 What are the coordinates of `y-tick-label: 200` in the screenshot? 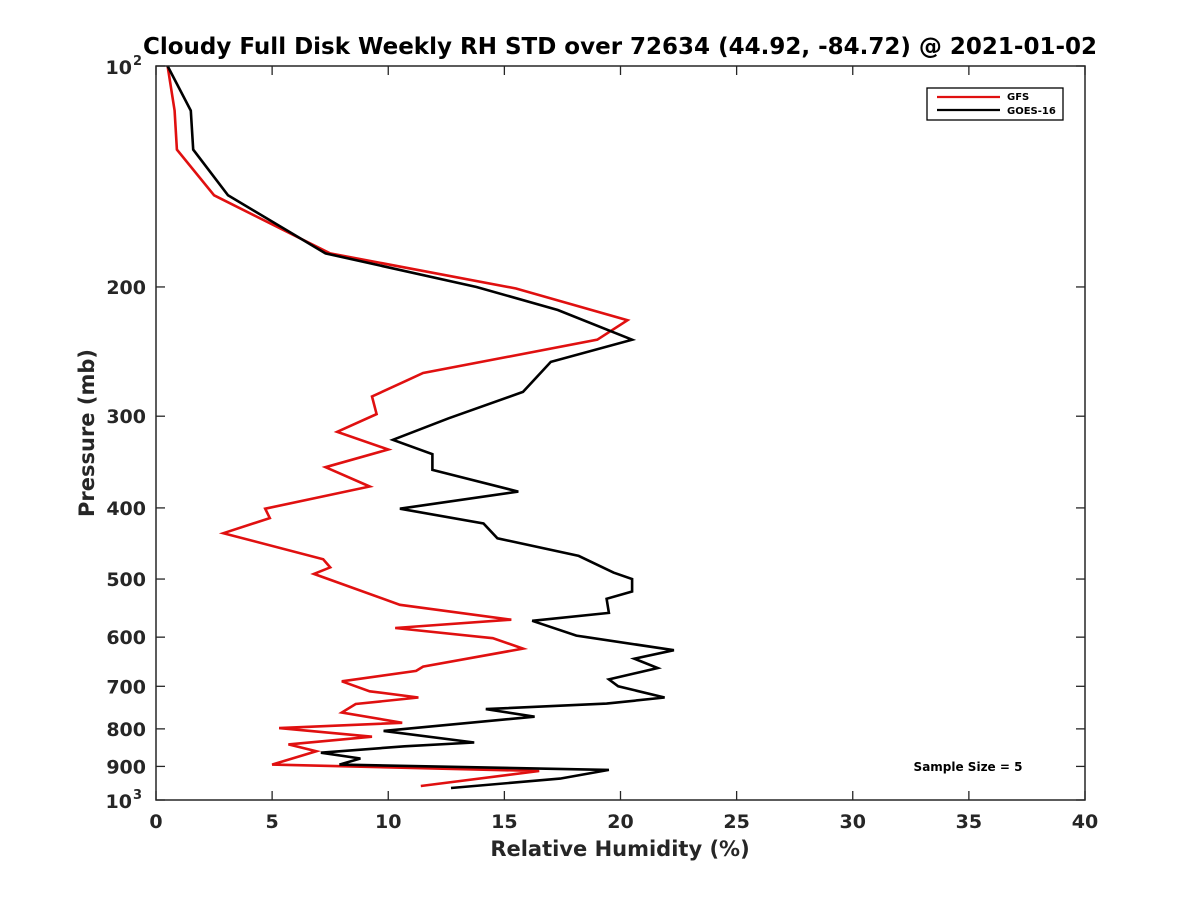 It's located at (126, 288).